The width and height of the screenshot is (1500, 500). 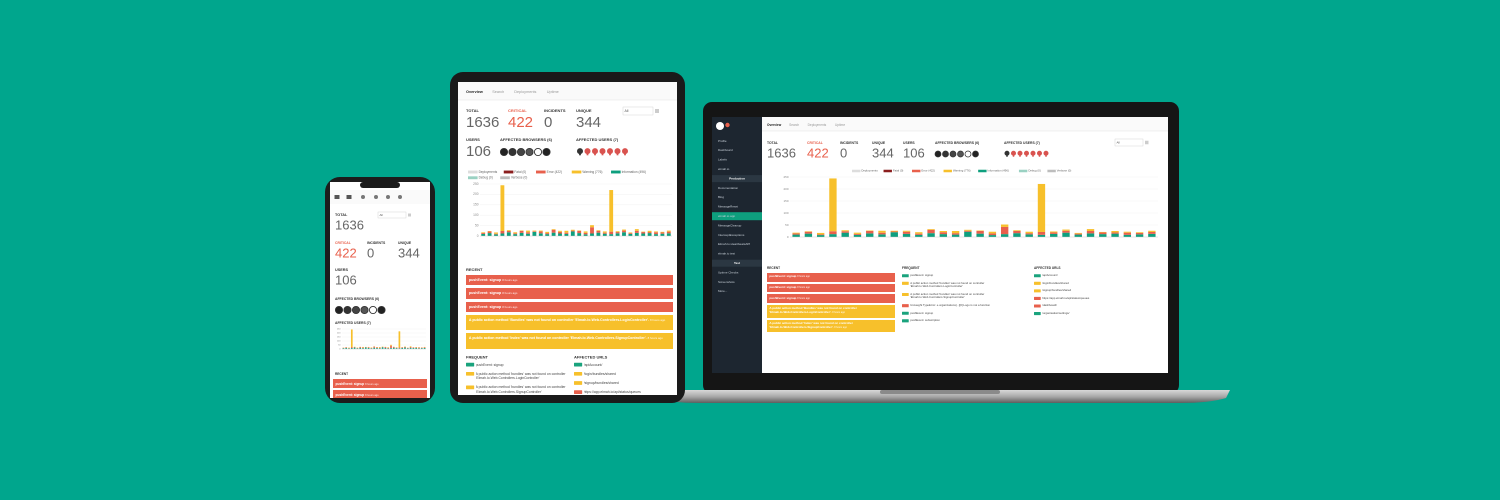 I want to click on urls-text: https://app.elmah.io/api/status/queues, so click(x=612, y=392).